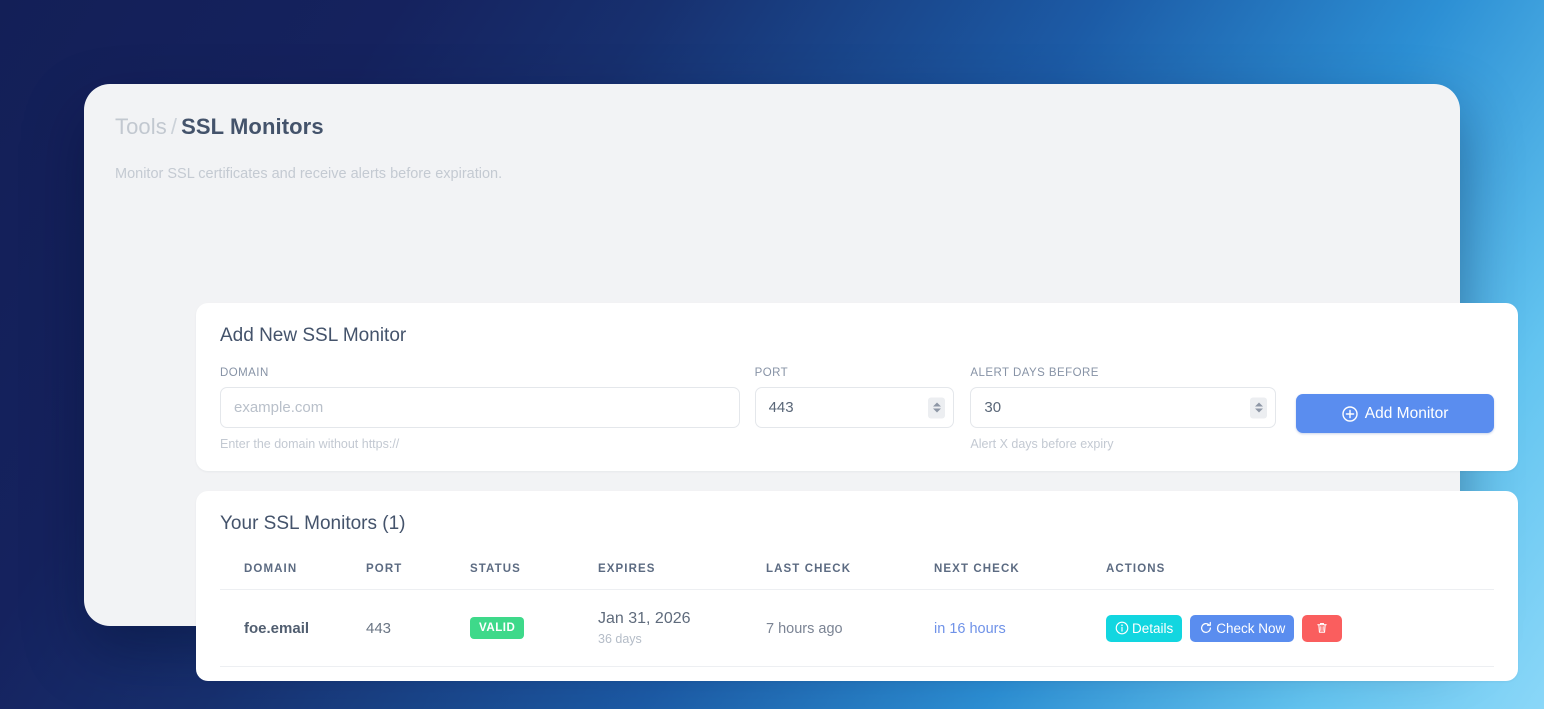 This screenshot has height=709, width=1544. I want to click on alert-days-input, so click(1123, 407).